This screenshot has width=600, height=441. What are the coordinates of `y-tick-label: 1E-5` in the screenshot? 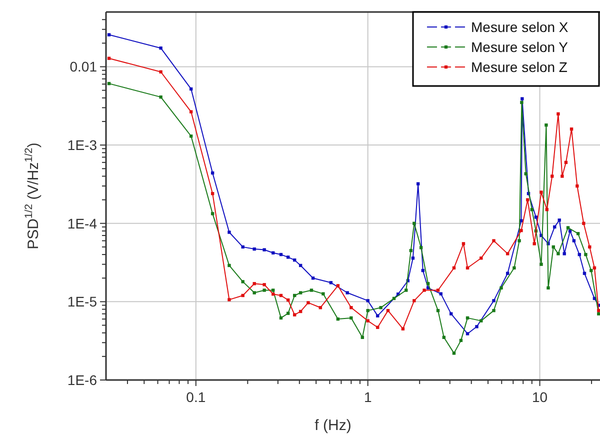 It's located at (82, 302).